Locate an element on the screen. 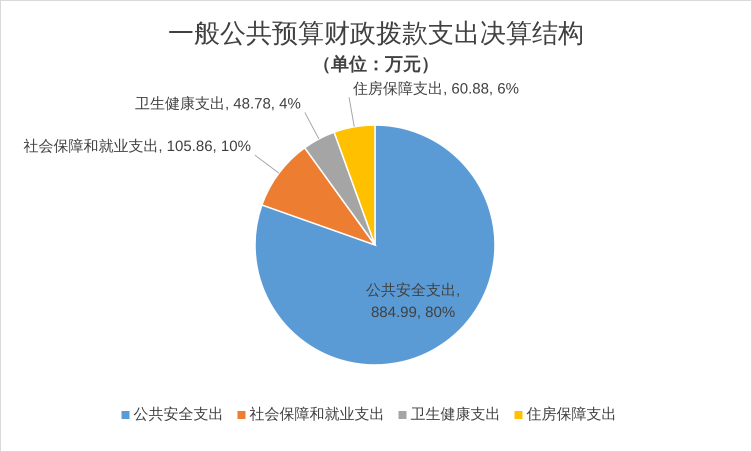  data-label: 住房保障支出, 60.88, 6% is located at coordinates (435, 89).